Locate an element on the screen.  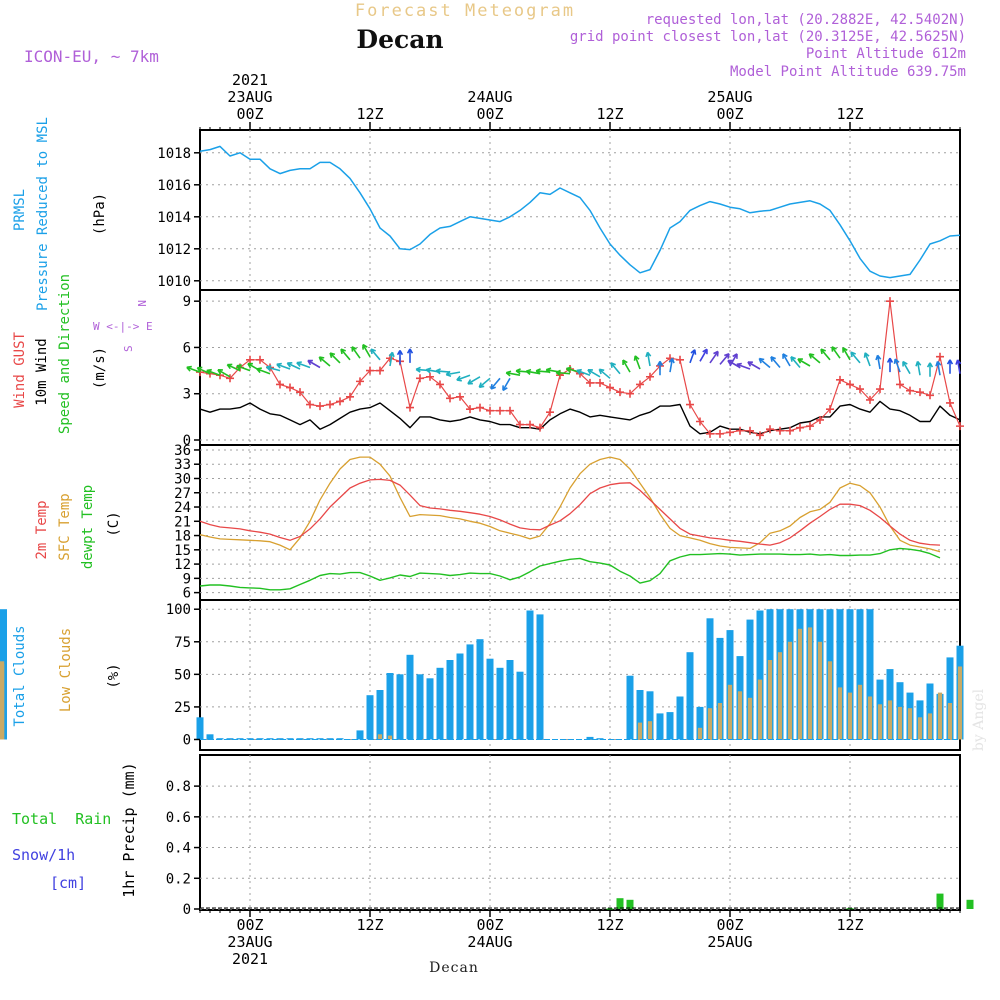
bottom-time-label: 00Z is located at coordinates (729, 925).